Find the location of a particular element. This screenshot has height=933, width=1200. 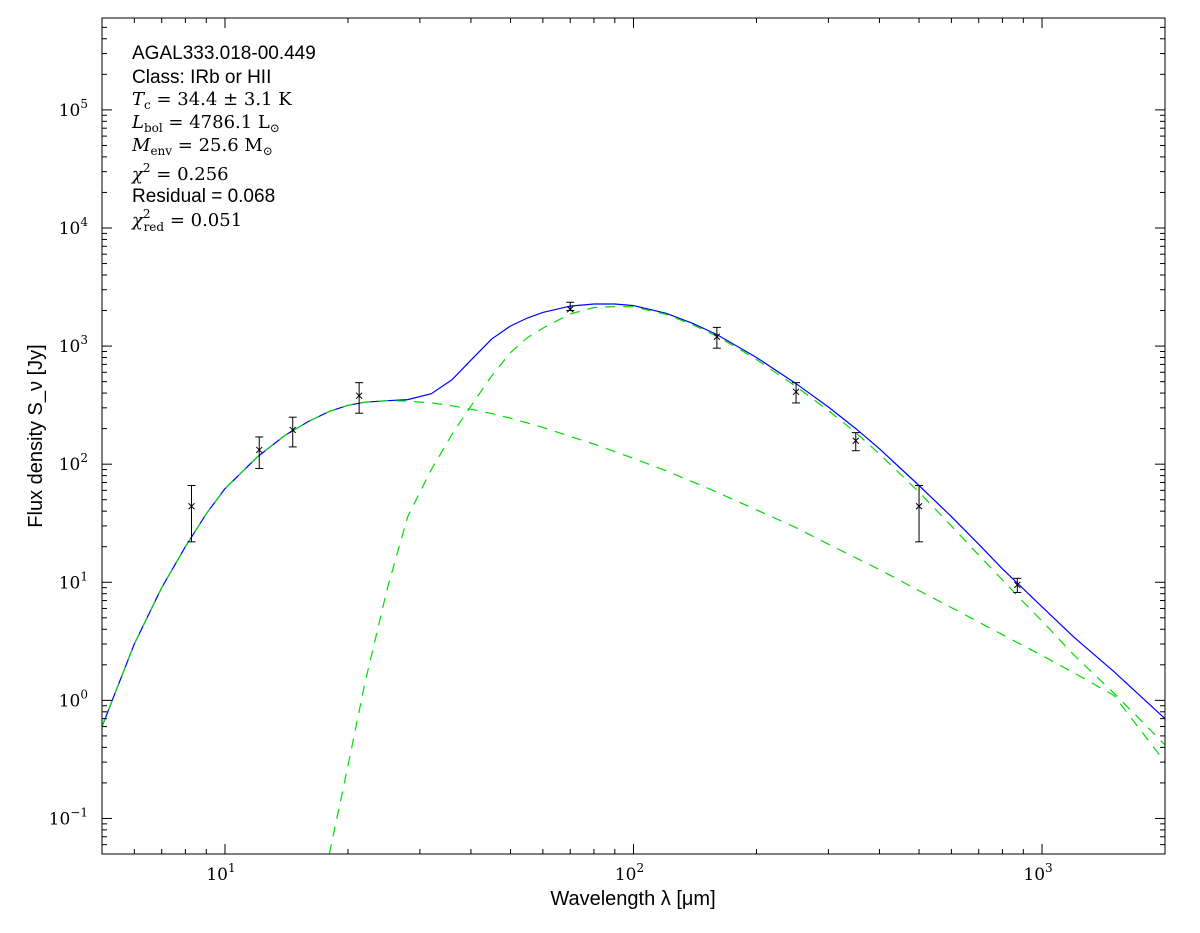

x-axis-label: Wavelength λ [μm] is located at coordinates (632, 899).